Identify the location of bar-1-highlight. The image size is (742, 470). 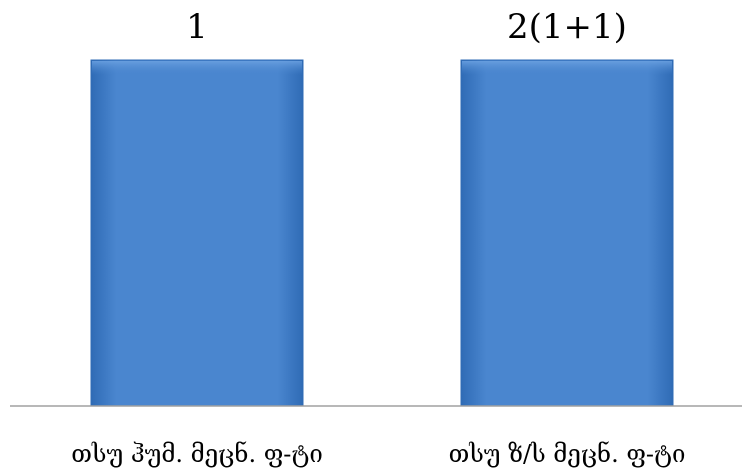
(197, 68).